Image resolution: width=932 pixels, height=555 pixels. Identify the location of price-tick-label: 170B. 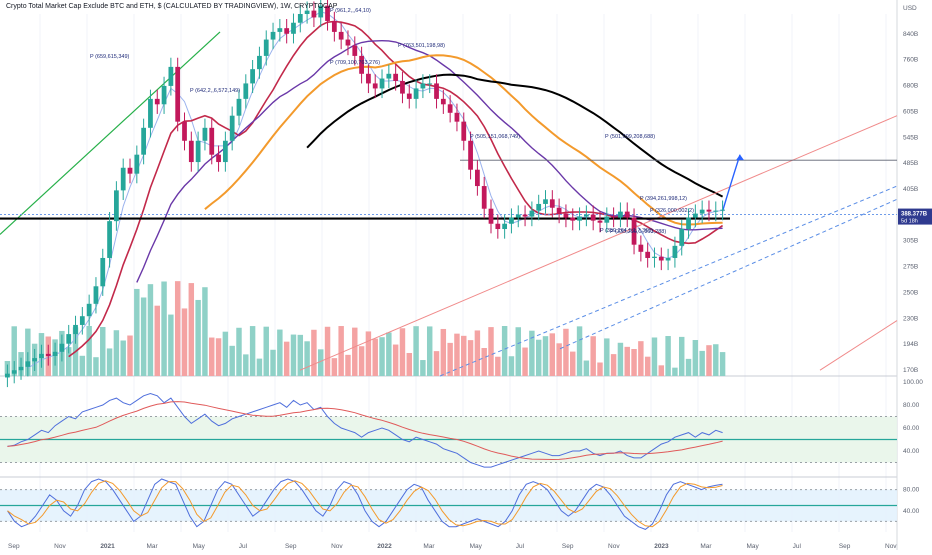
(910, 370).